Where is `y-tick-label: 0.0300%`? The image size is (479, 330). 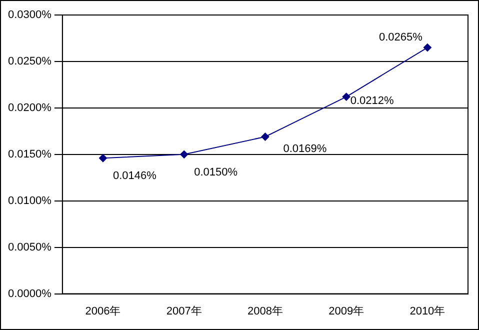
y-tick-label: 0.0300% is located at coordinates (30, 15).